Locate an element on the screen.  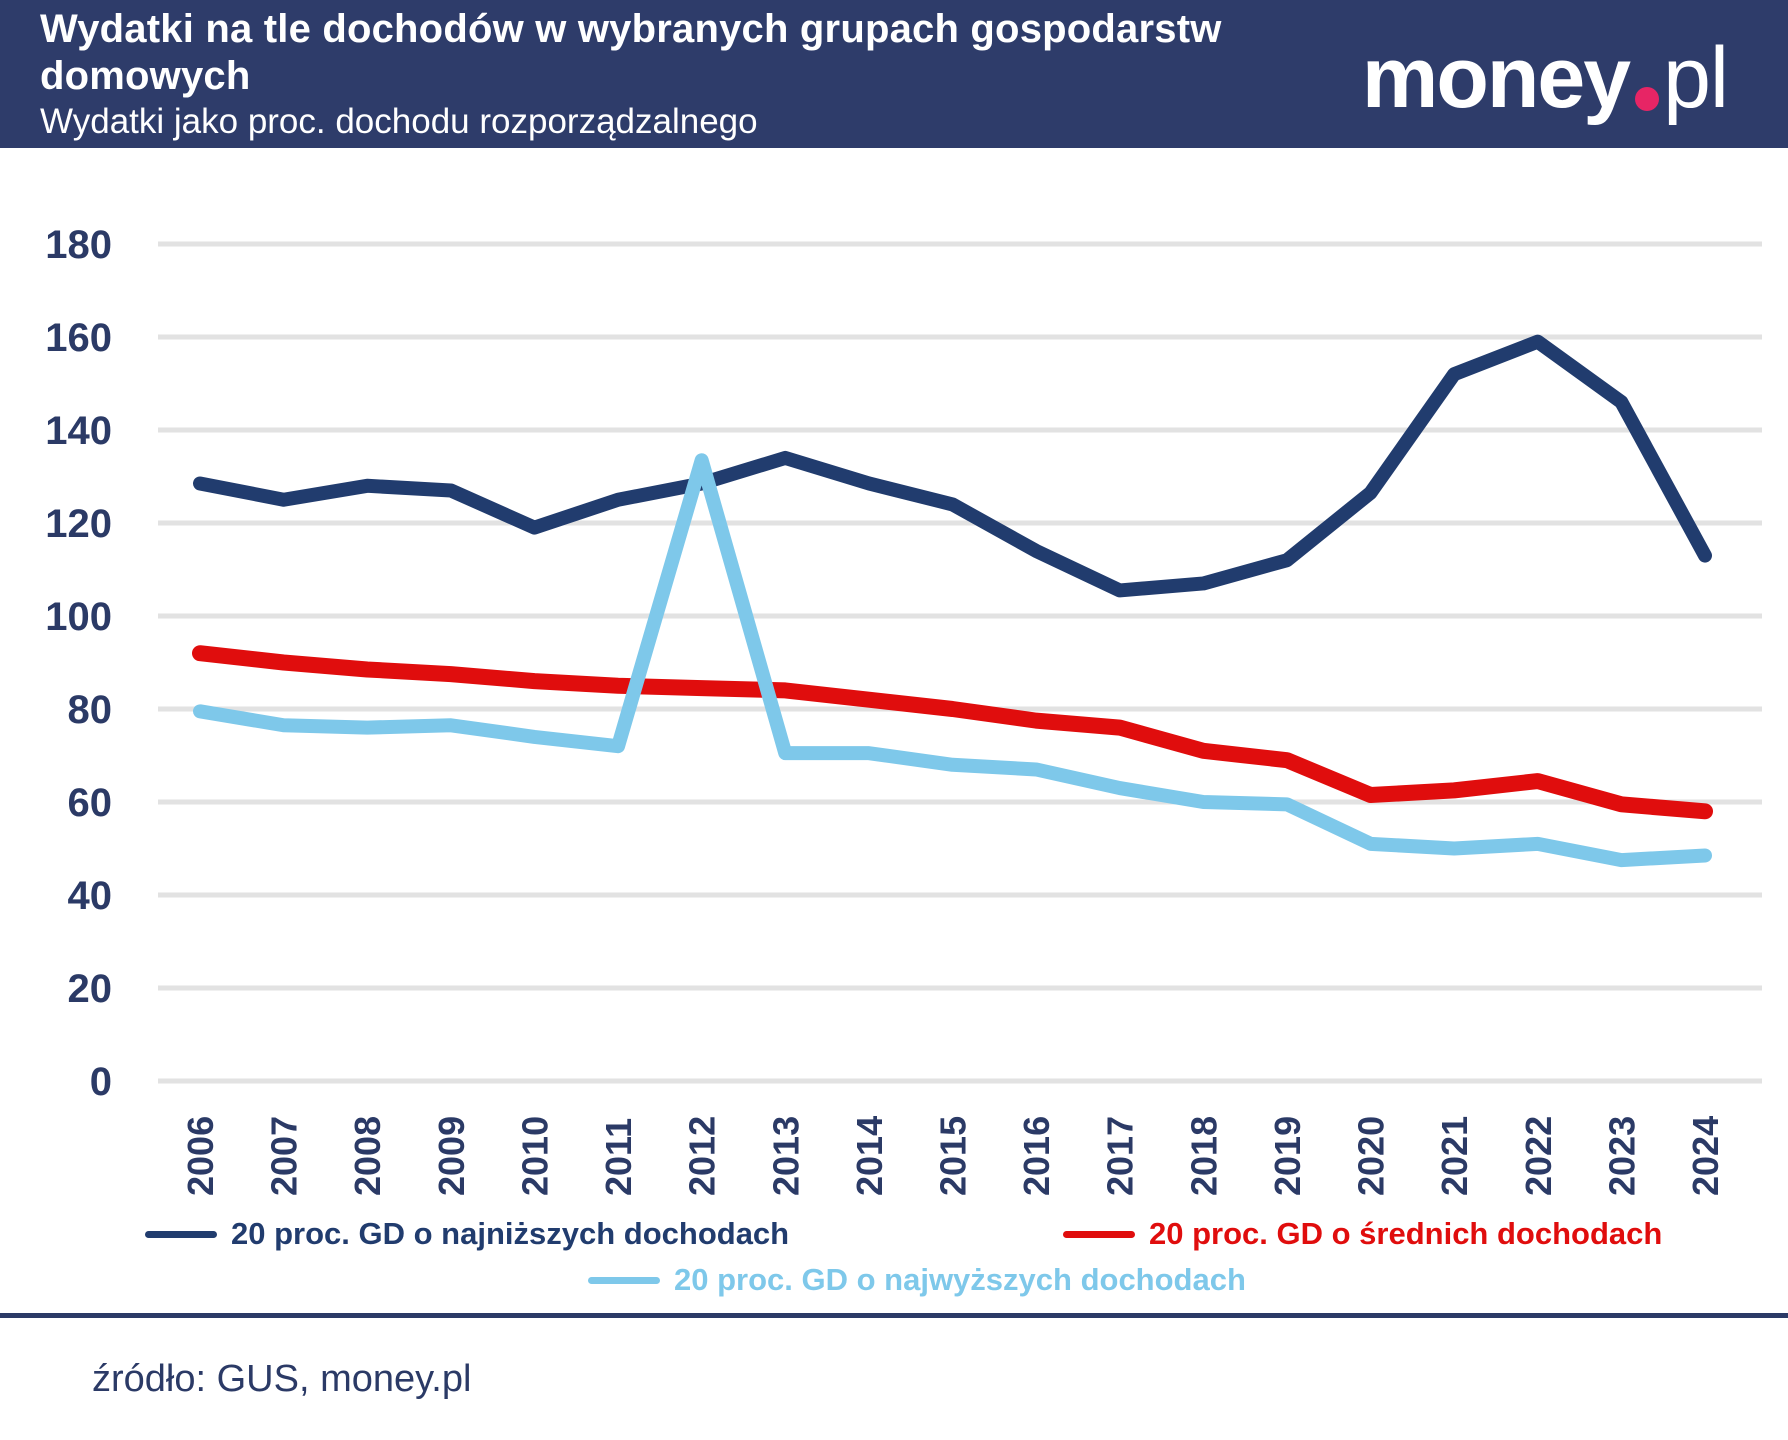
x-tick-label-2013: 2013 is located at coordinates (785, 1156).